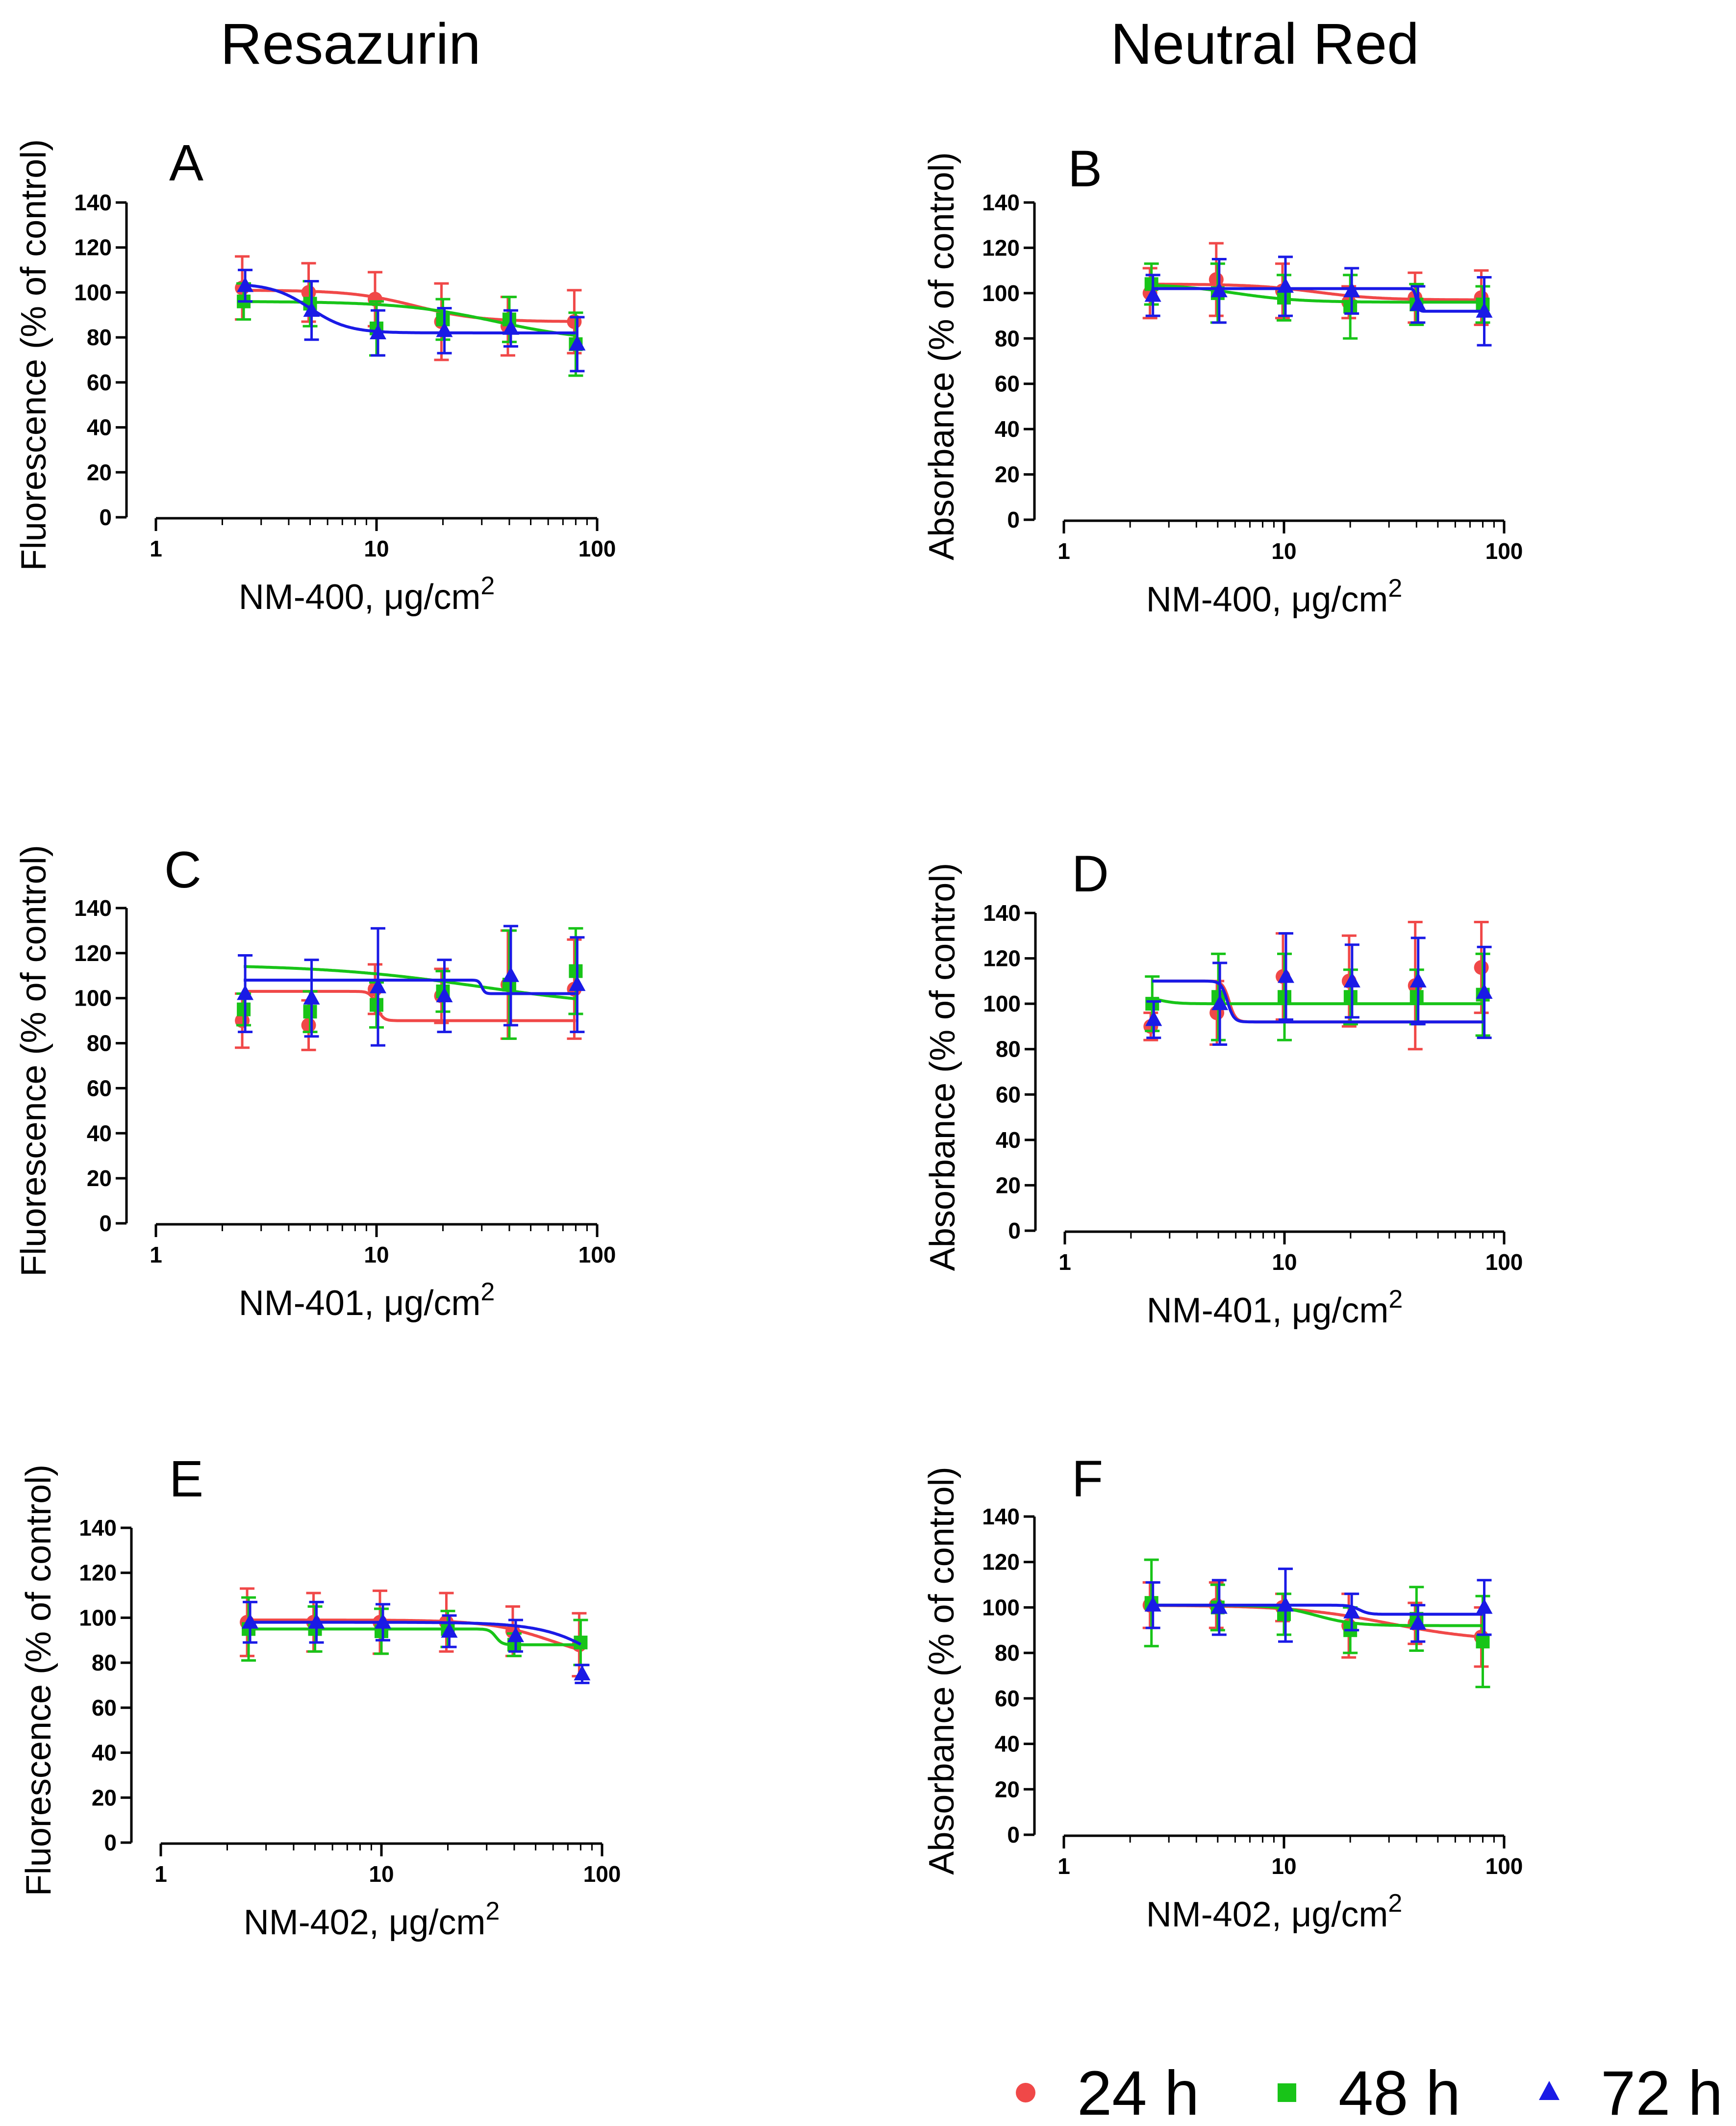  What do you see at coordinates (1085, 169) in the screenshot?
I see `panel-letter-B: B` at bounding box center [1085, 169].